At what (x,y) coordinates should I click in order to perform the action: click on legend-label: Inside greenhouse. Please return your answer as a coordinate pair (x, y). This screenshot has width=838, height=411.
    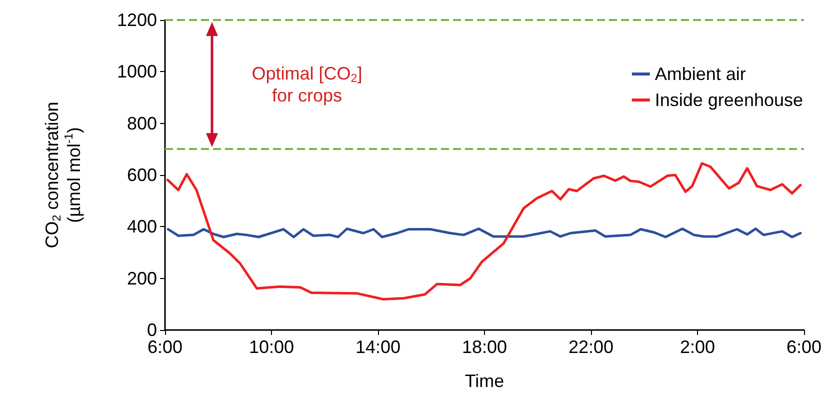
    Looking at the image, I should click on (729, 100).